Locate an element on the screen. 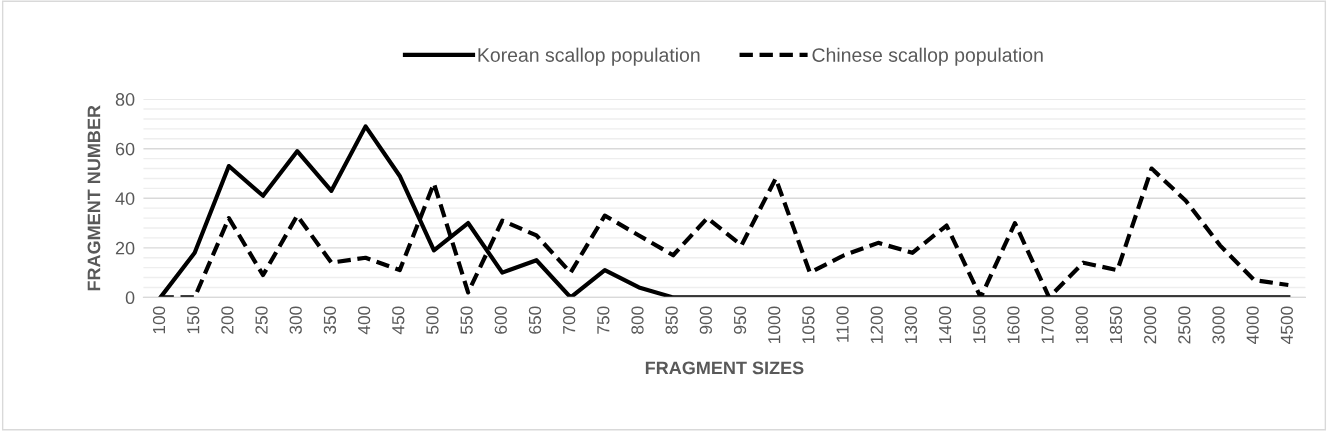 The height and width of the screenshot is (431, 1328). y-tick-label: 40 is located at coordinates (125, 198).